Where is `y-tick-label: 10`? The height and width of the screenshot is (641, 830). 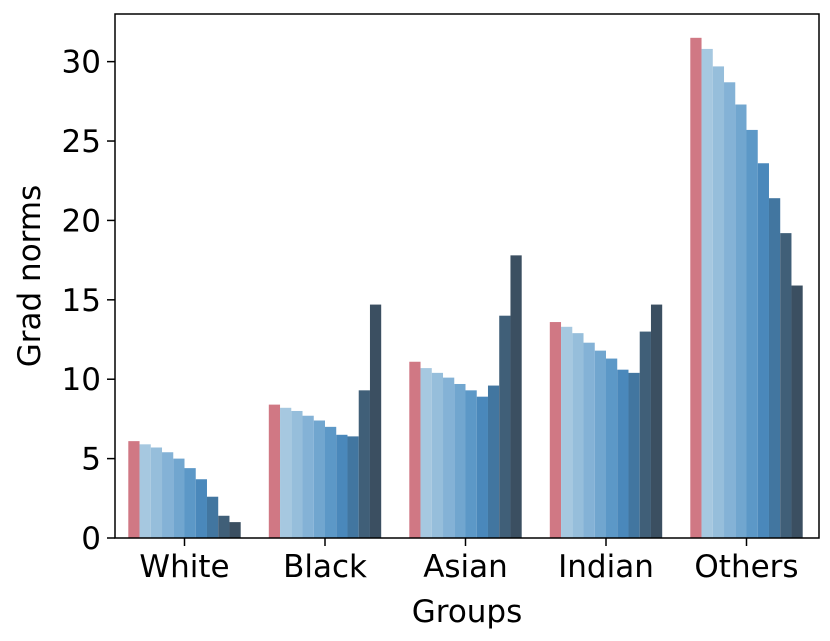 y-tick-label: 10 is located at coordinates (81, 380).